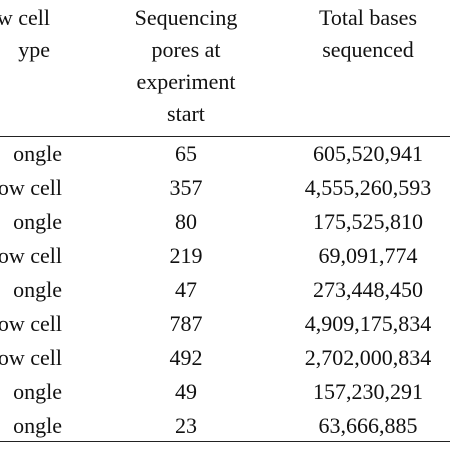 Image resolution: width=474 pixels, height=474 pixels. Describe the element at coordinates (237, 256) in the screenshot. I see `table-row: ow cell 219 69,091,774` at that location.